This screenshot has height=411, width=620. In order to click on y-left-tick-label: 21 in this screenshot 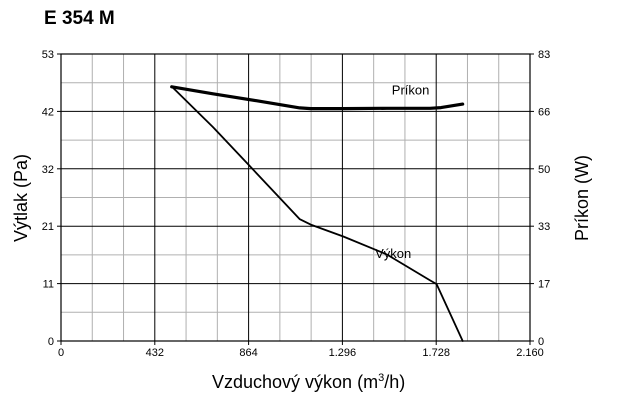, I will do `click(48, 227)`.